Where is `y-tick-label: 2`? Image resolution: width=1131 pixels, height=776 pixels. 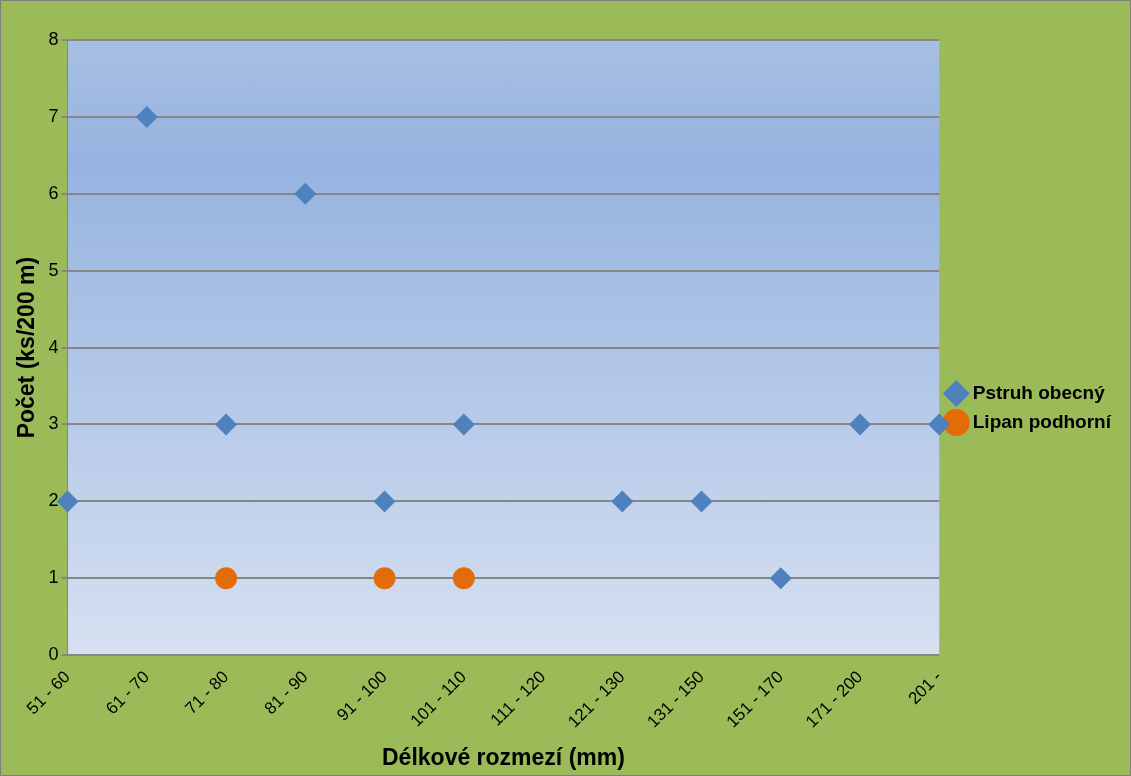
y-tick-label: 2 is located at coordinates (53, 500).